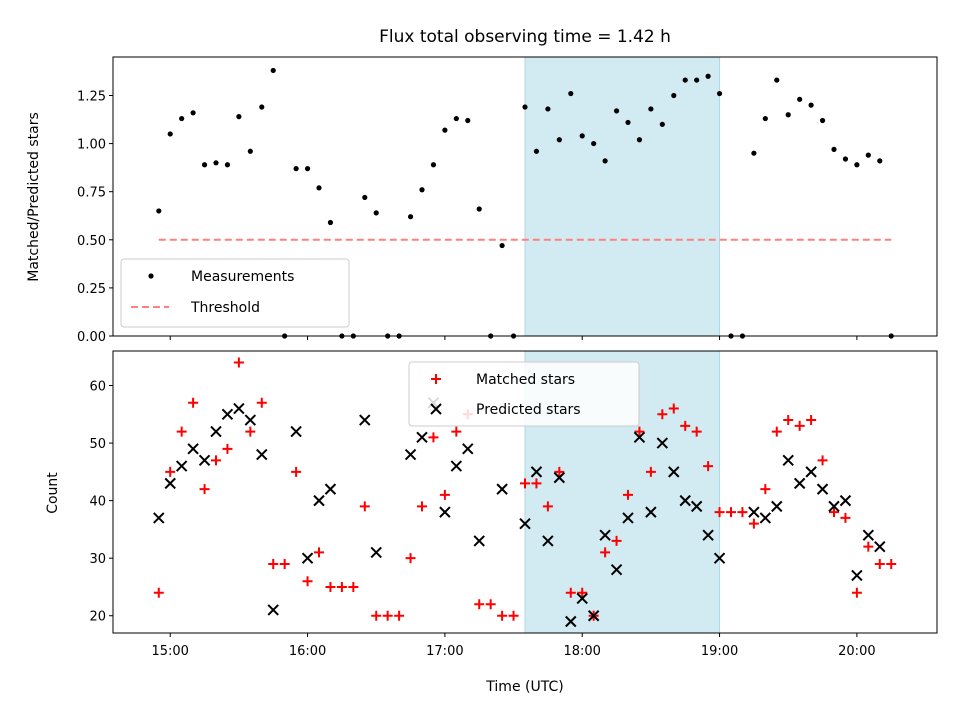 This screenshot has width=960, height=724. Describe the element at coordinates (528, 410) in the screenshot. I see `legend-label: Predicted stars` at that location.